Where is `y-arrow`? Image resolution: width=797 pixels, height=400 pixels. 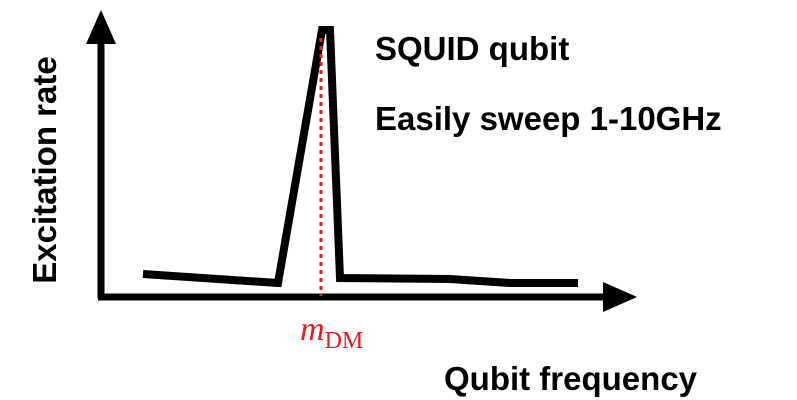
y-arrow is located at coordinates (101, 27).